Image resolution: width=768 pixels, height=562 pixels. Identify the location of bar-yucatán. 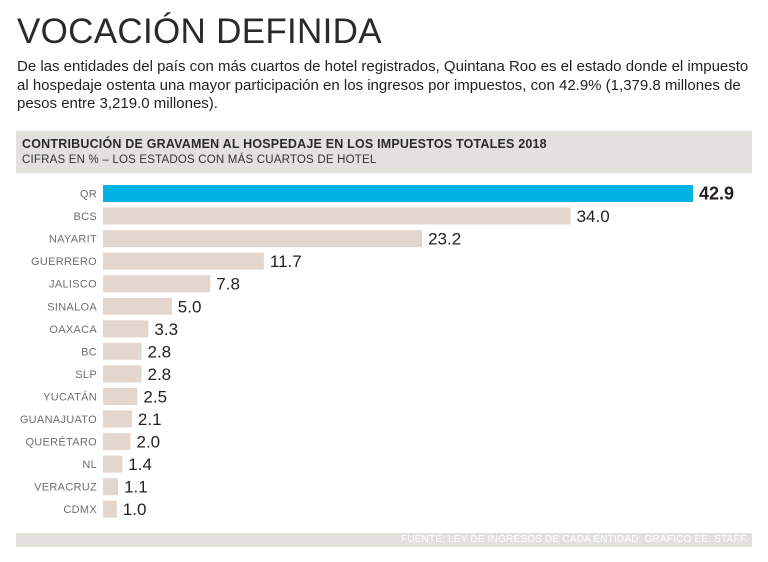
(120, 396).